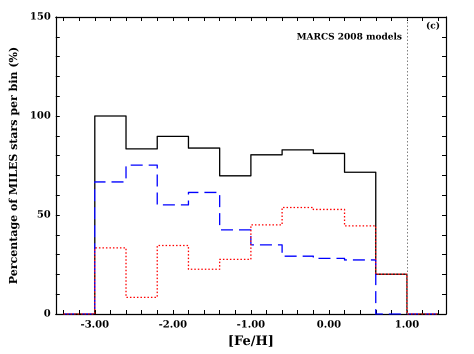 Image resolution: width=474 pixels, height=354 pixels. What do you see at coordinates (47, 314) in the screenshot?
I see `y-tick-label: 0` at bounding box center [47, 314].